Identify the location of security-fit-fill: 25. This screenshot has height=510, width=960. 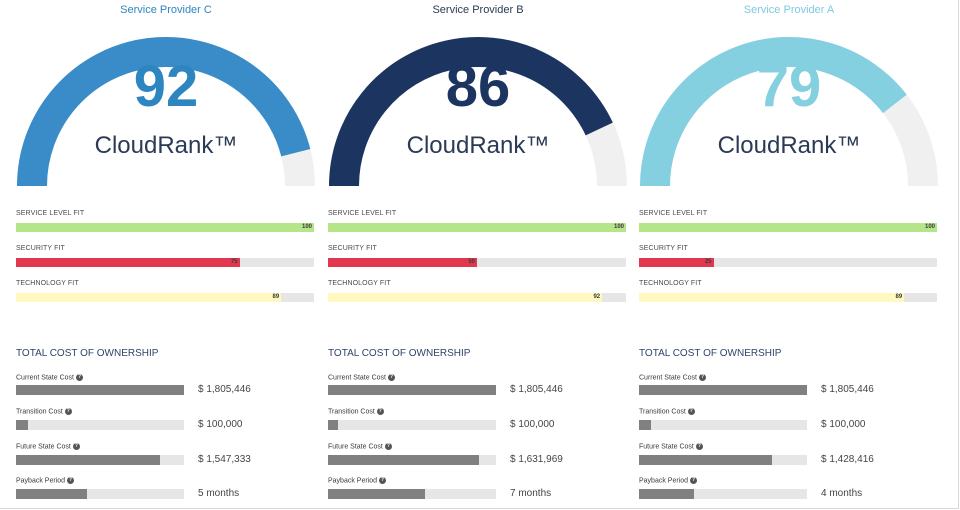
(676, 262).